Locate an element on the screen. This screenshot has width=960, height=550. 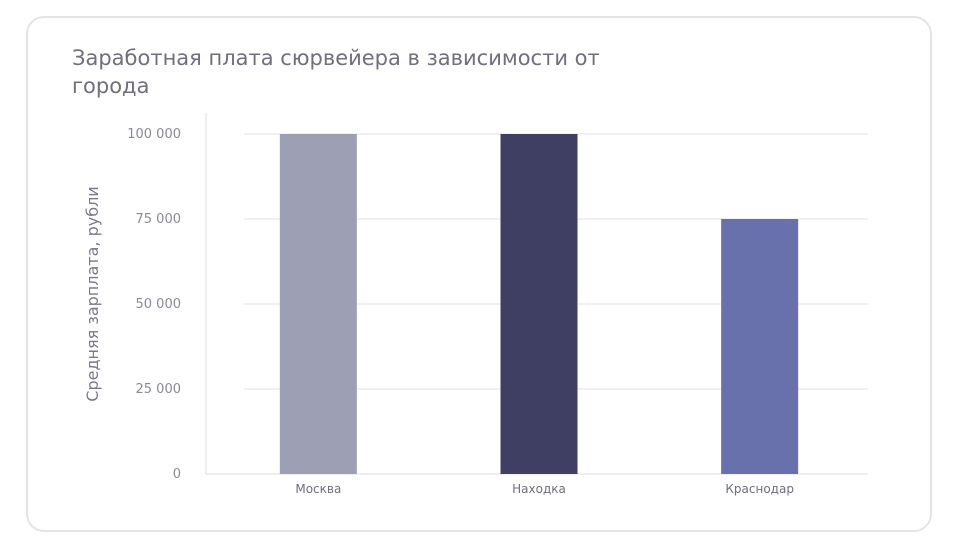
y-axis-title: Средняя зарплата, рубли is located at coordinates (92, 293).